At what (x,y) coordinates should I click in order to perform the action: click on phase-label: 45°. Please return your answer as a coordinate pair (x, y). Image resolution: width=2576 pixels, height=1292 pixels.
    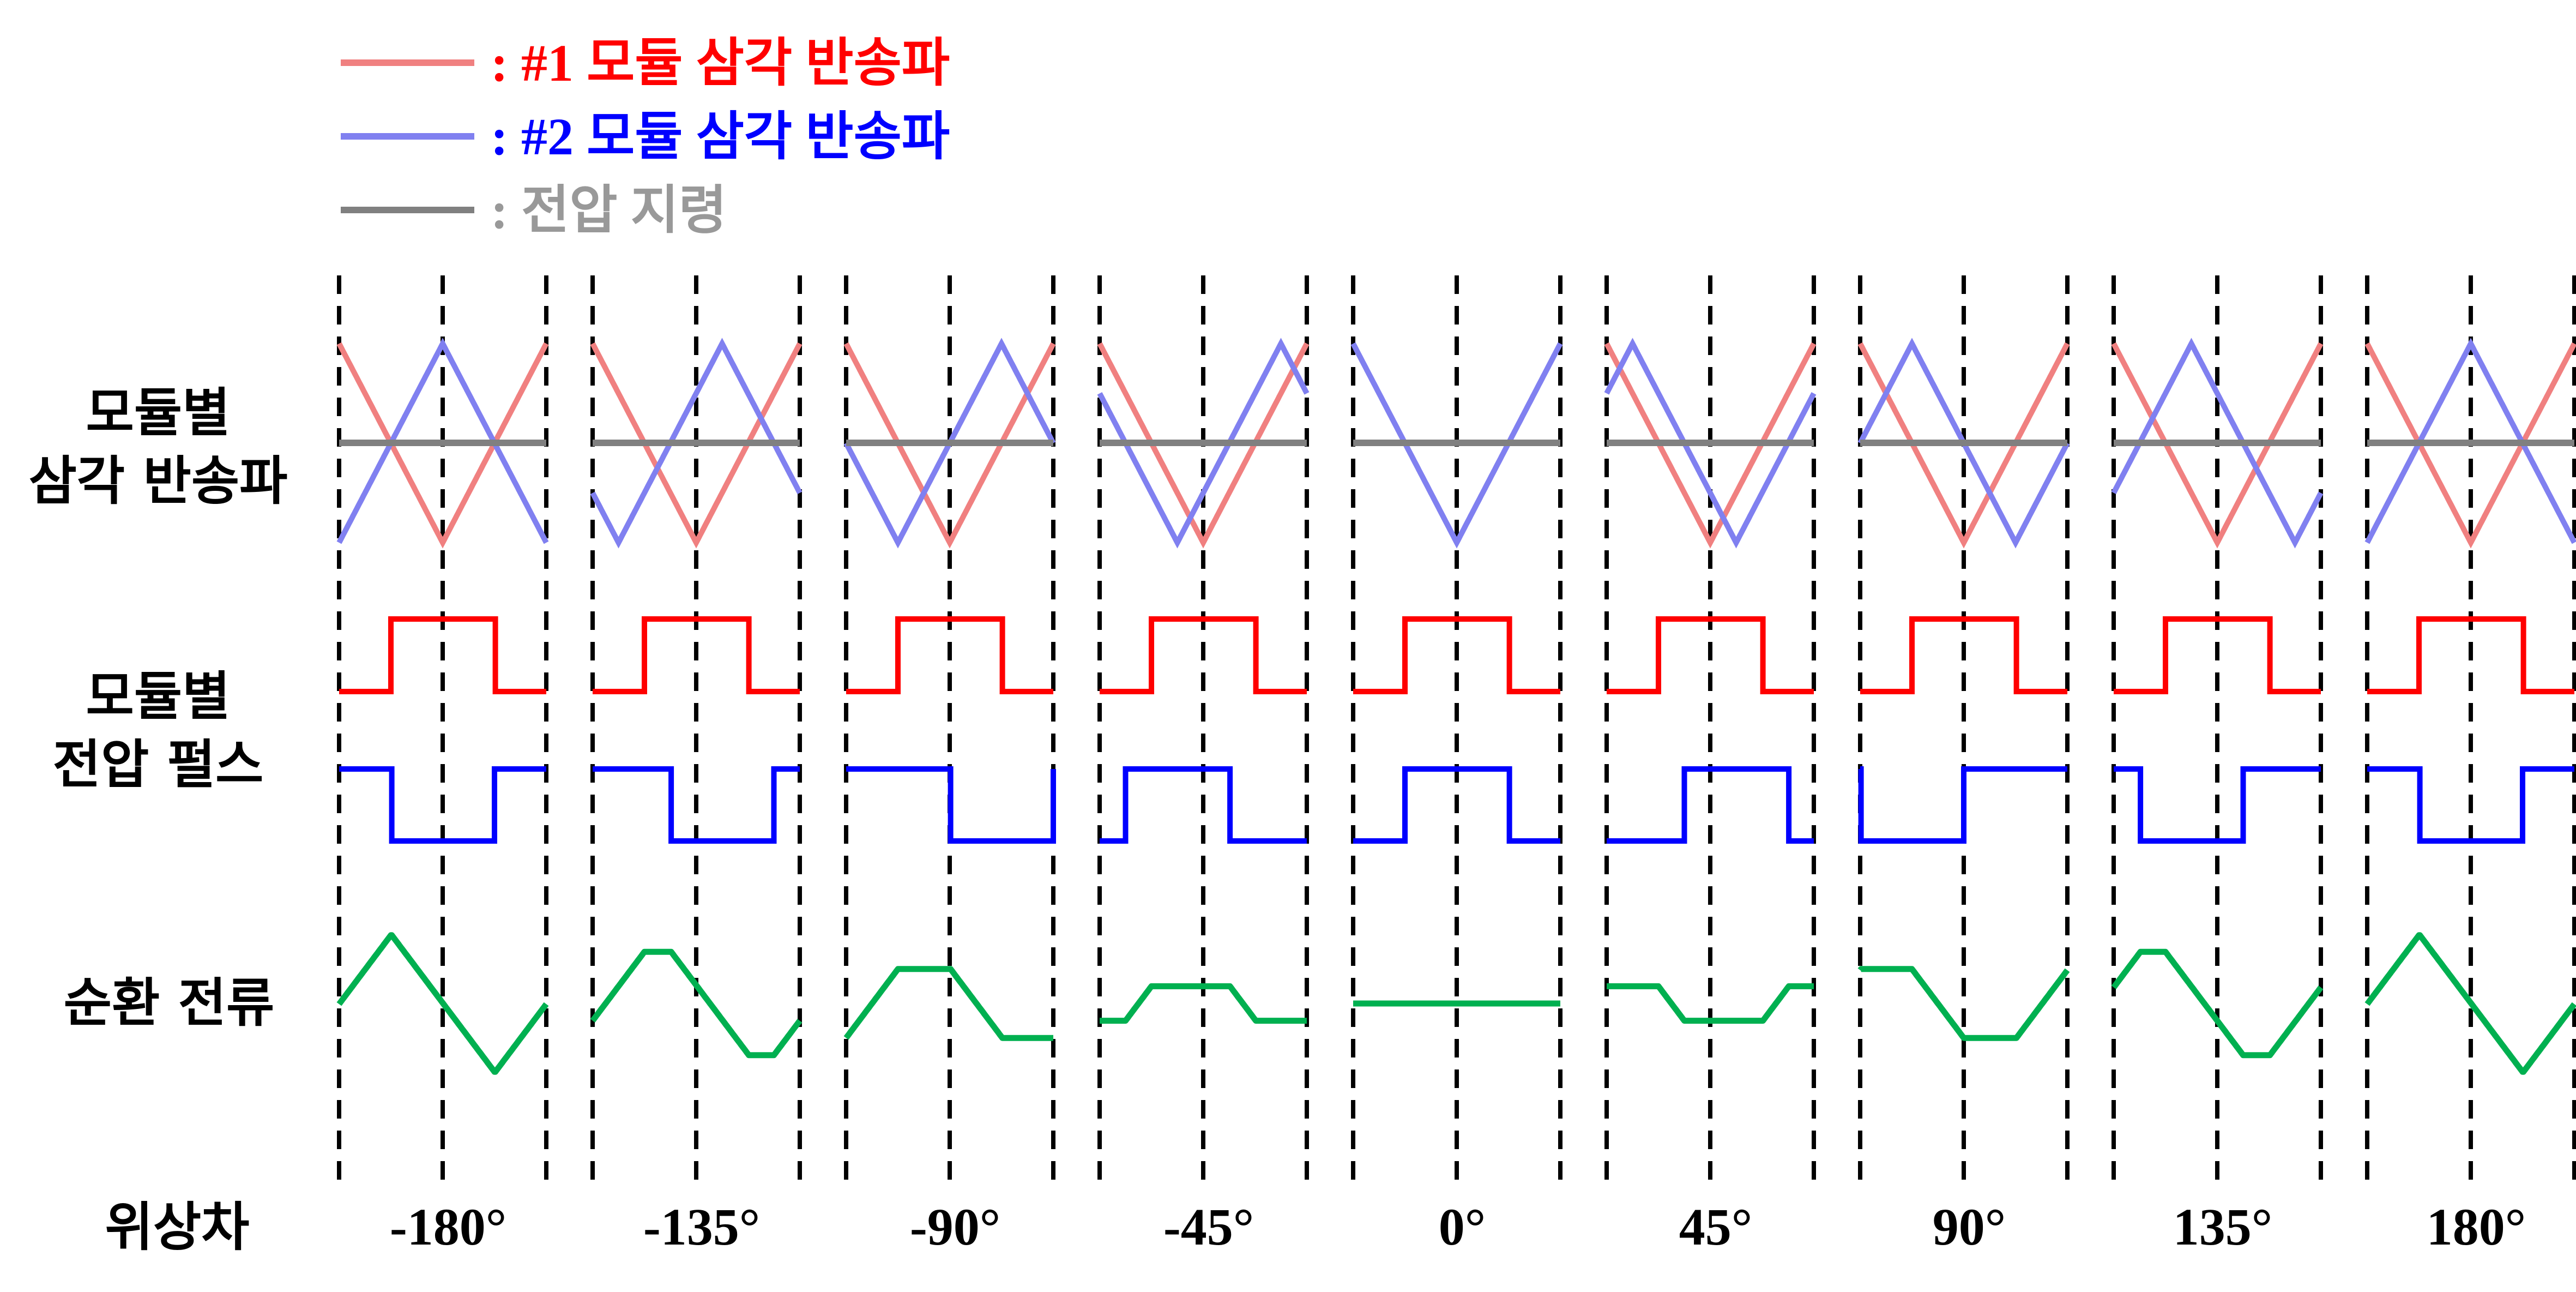
    Looking at the image, I should click on (1715, 1227).